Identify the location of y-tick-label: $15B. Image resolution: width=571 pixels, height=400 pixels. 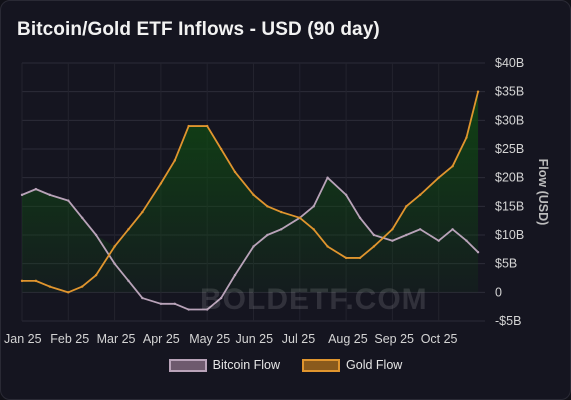
(509, 206).